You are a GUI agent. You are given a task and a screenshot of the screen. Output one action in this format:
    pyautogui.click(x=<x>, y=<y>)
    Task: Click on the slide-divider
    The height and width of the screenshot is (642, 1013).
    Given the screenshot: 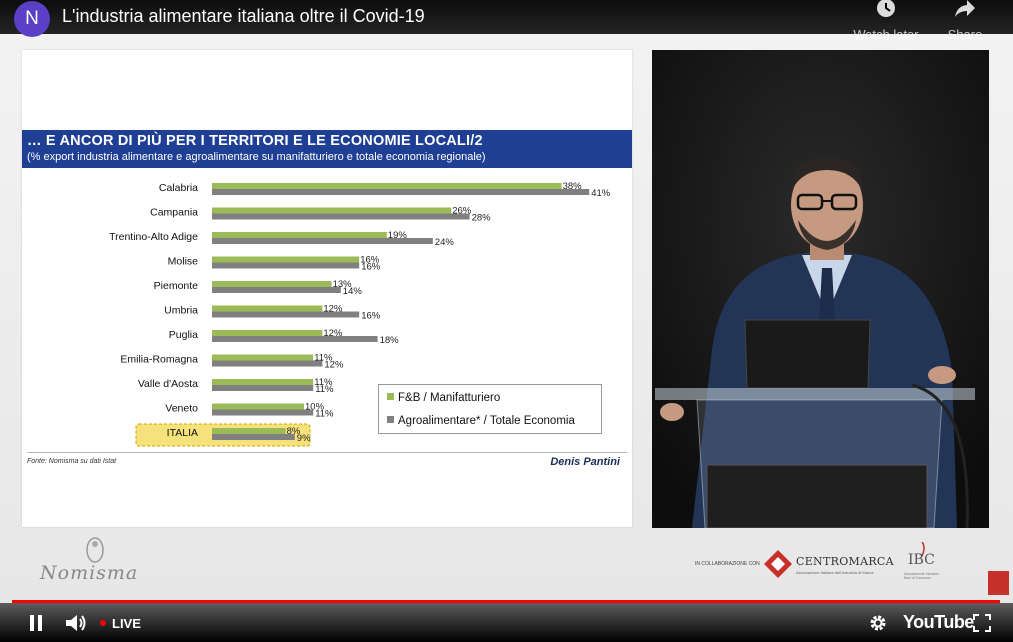 What is the action you would take?
    pyautogui.click(x=327, y=452)
    